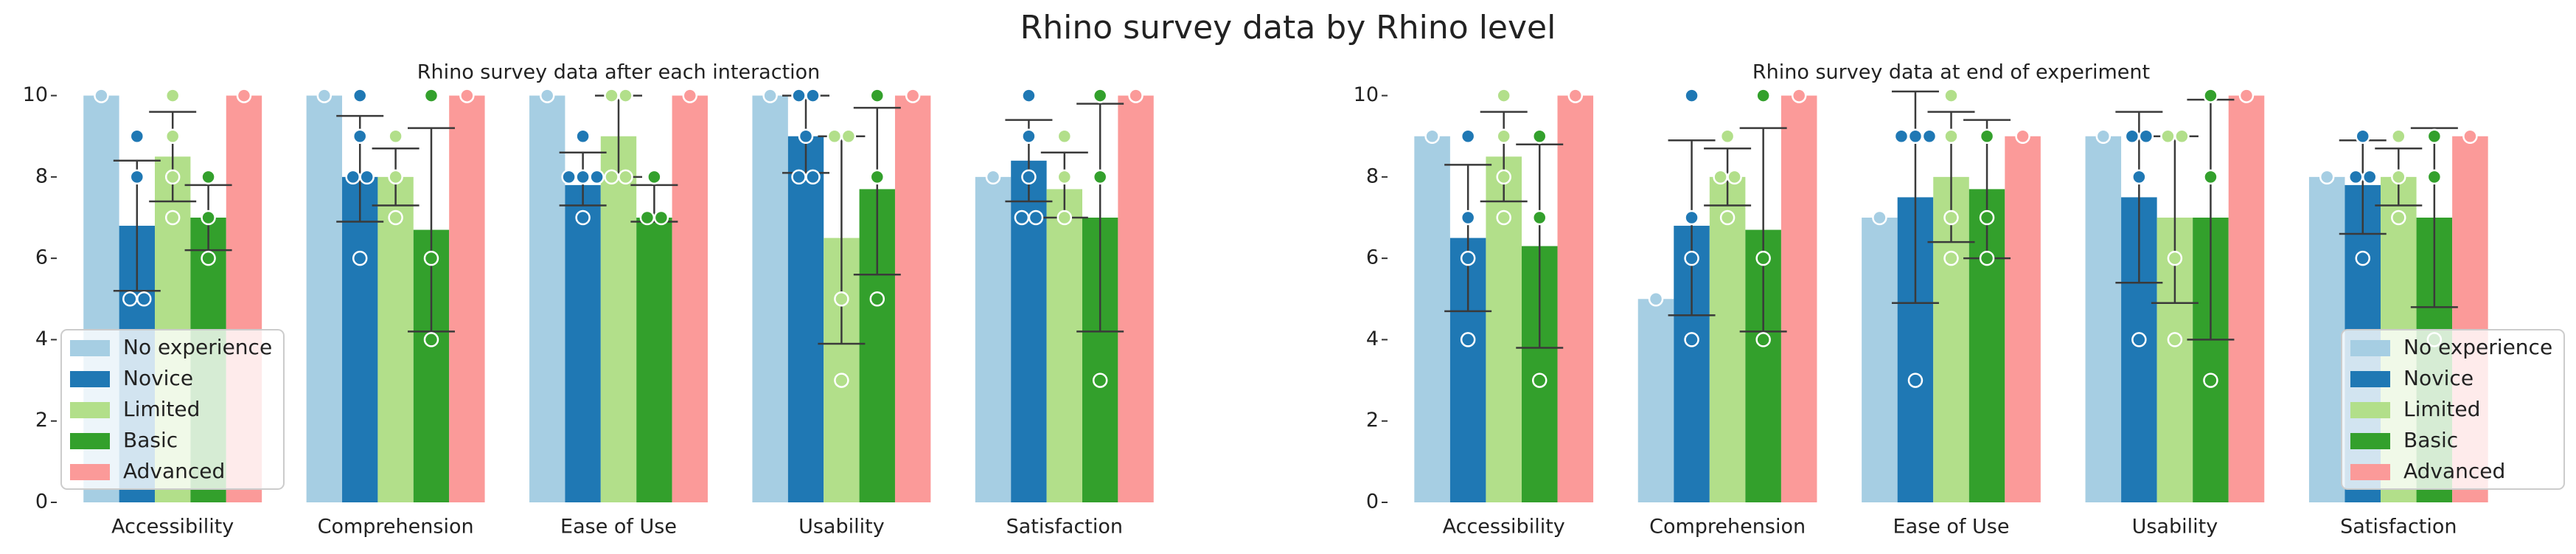 This screenshot has height=554, width=2576. I want to click on subplot-title: Rhino survey data at end of experiment, so click(1951, 72).